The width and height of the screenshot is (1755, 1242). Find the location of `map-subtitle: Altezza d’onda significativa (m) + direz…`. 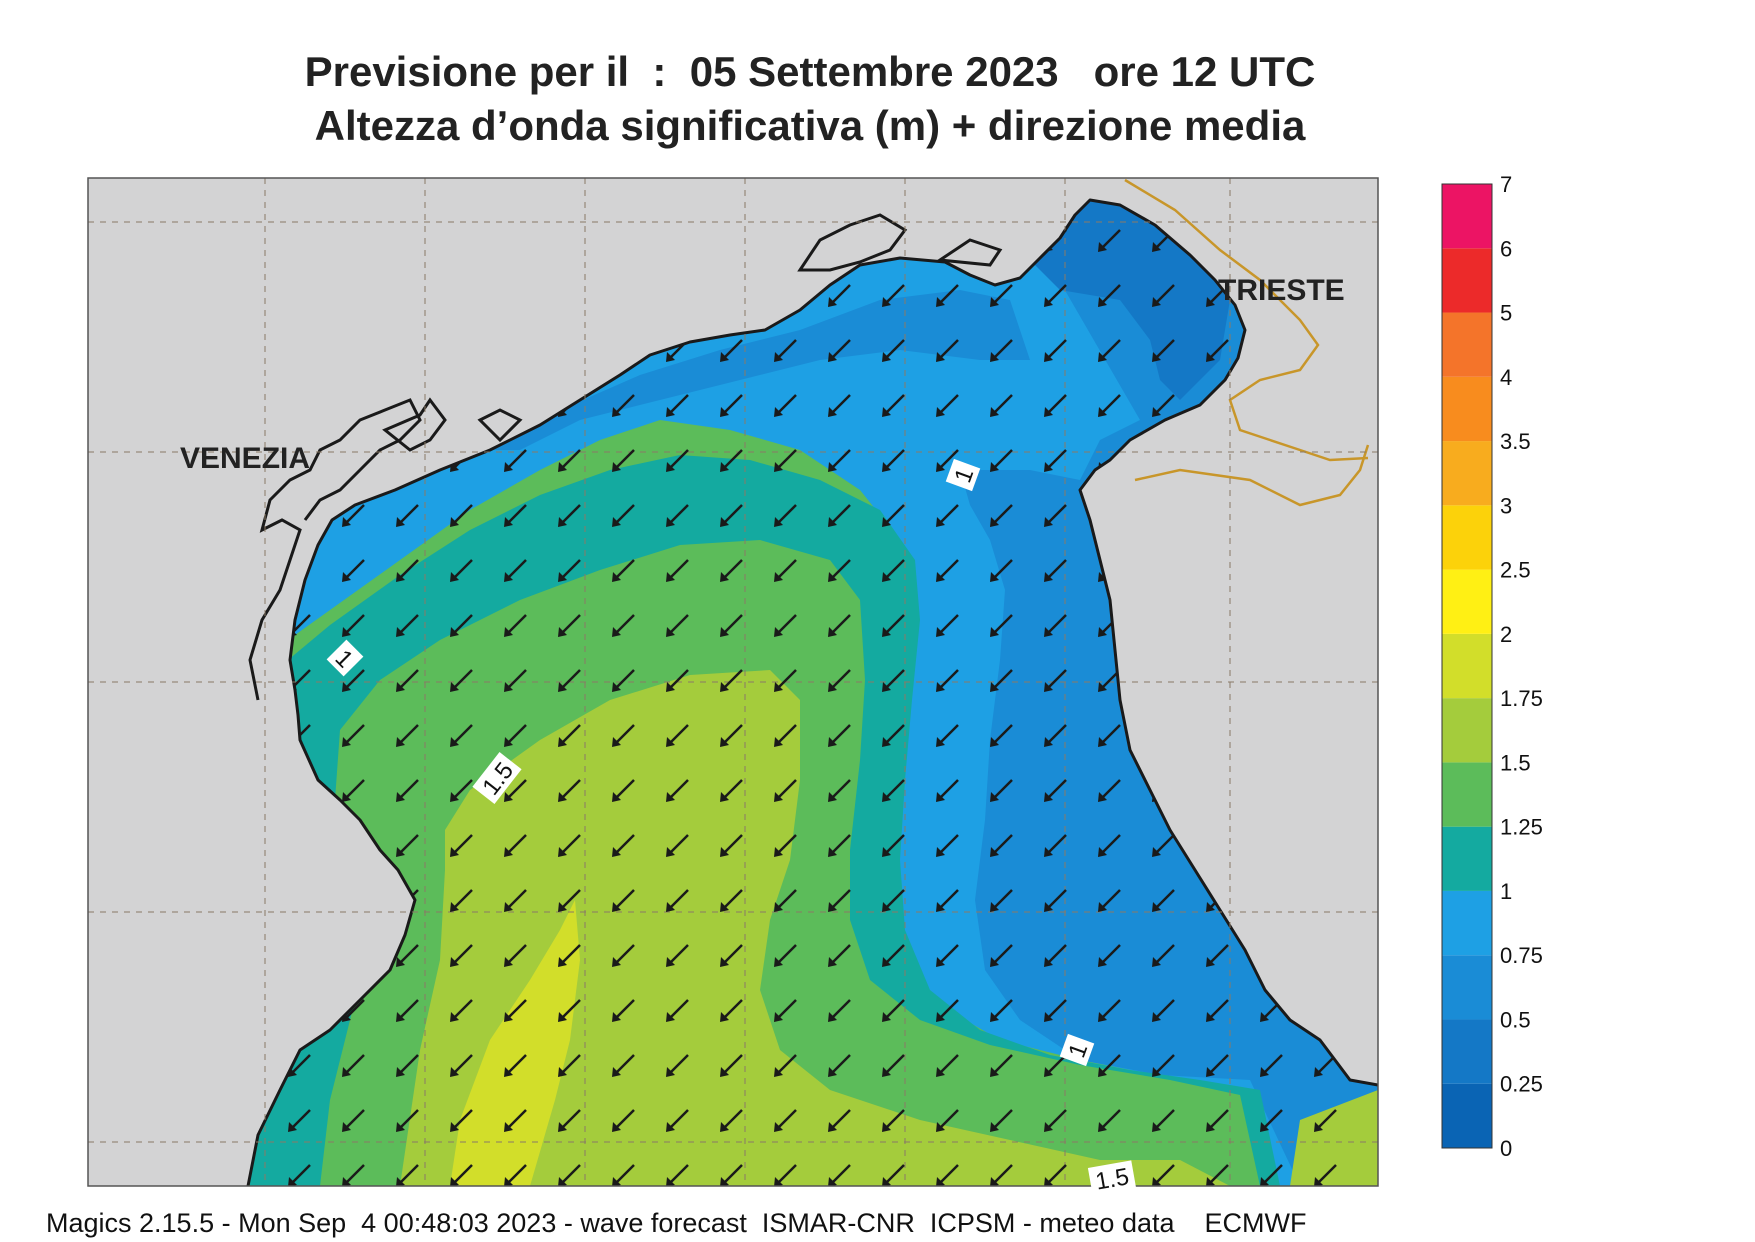

map-subtitle: Altezza d’onda significativa (m) + direz… is located at coordinates (810, 125).